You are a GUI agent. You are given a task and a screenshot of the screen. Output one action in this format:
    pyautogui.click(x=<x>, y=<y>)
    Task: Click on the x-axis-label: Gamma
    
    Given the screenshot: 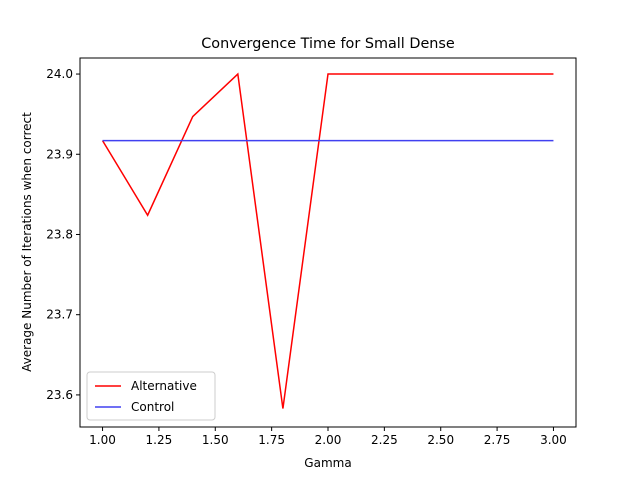 What is the action you would take?
    pyautogui.click(x=327, y=463)
    